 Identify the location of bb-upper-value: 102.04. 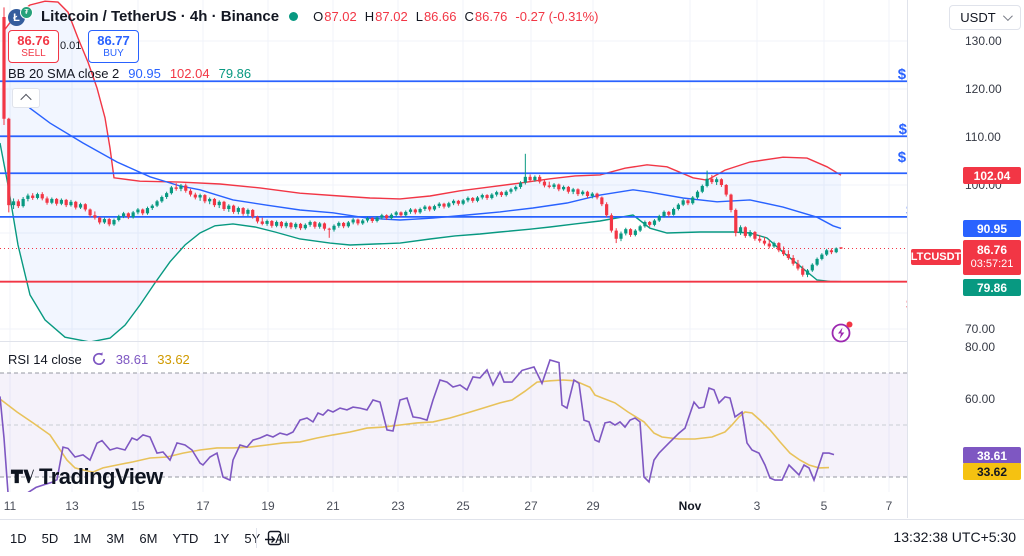
(189, 73).